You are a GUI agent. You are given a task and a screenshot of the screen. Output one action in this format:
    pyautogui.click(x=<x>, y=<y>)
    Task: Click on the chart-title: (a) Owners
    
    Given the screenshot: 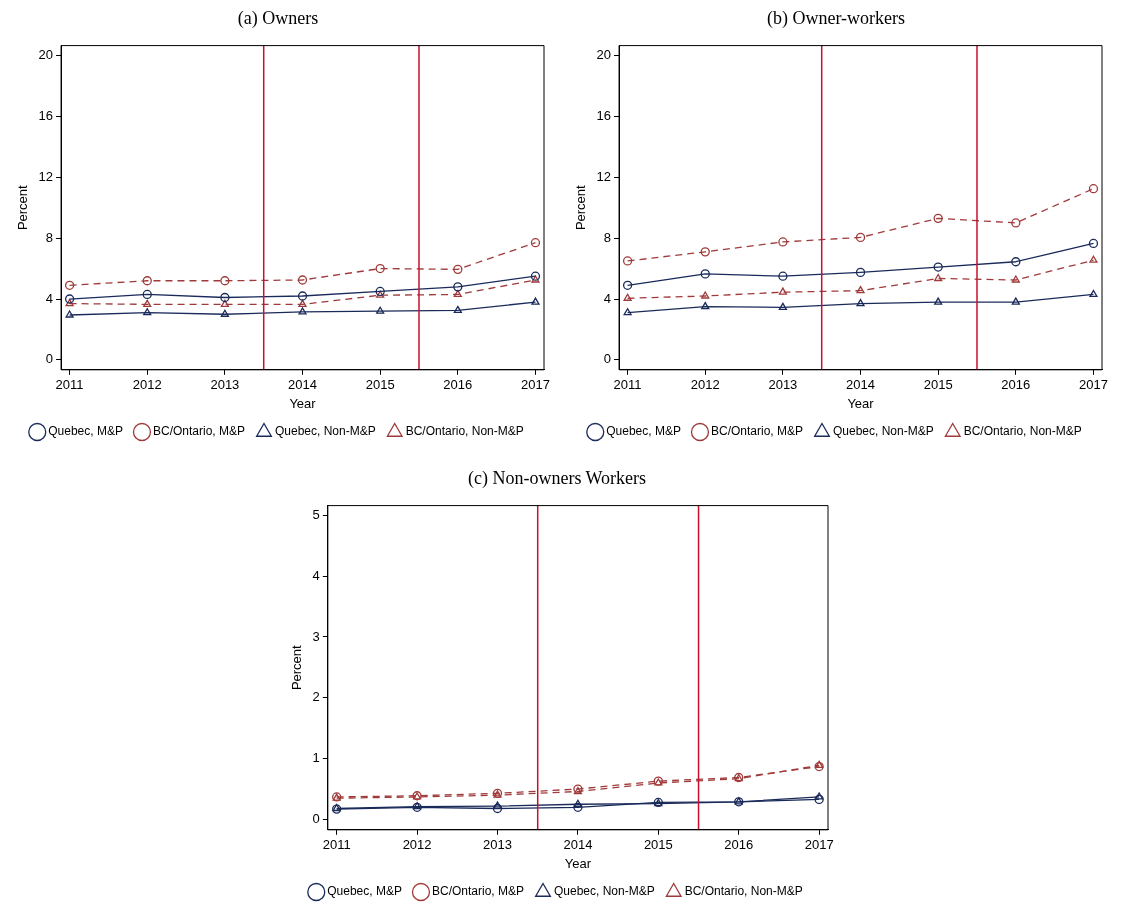 What is the action you would take?
    pyautogui.click(x=278, y=18)
    